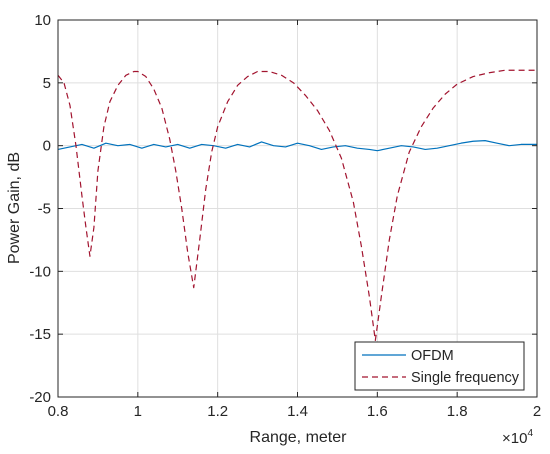  What do you see at coordinates (432, 356) in the screenshot?
I see `legend-label-ofdm: OFDM` at bounding box center [432, 356].